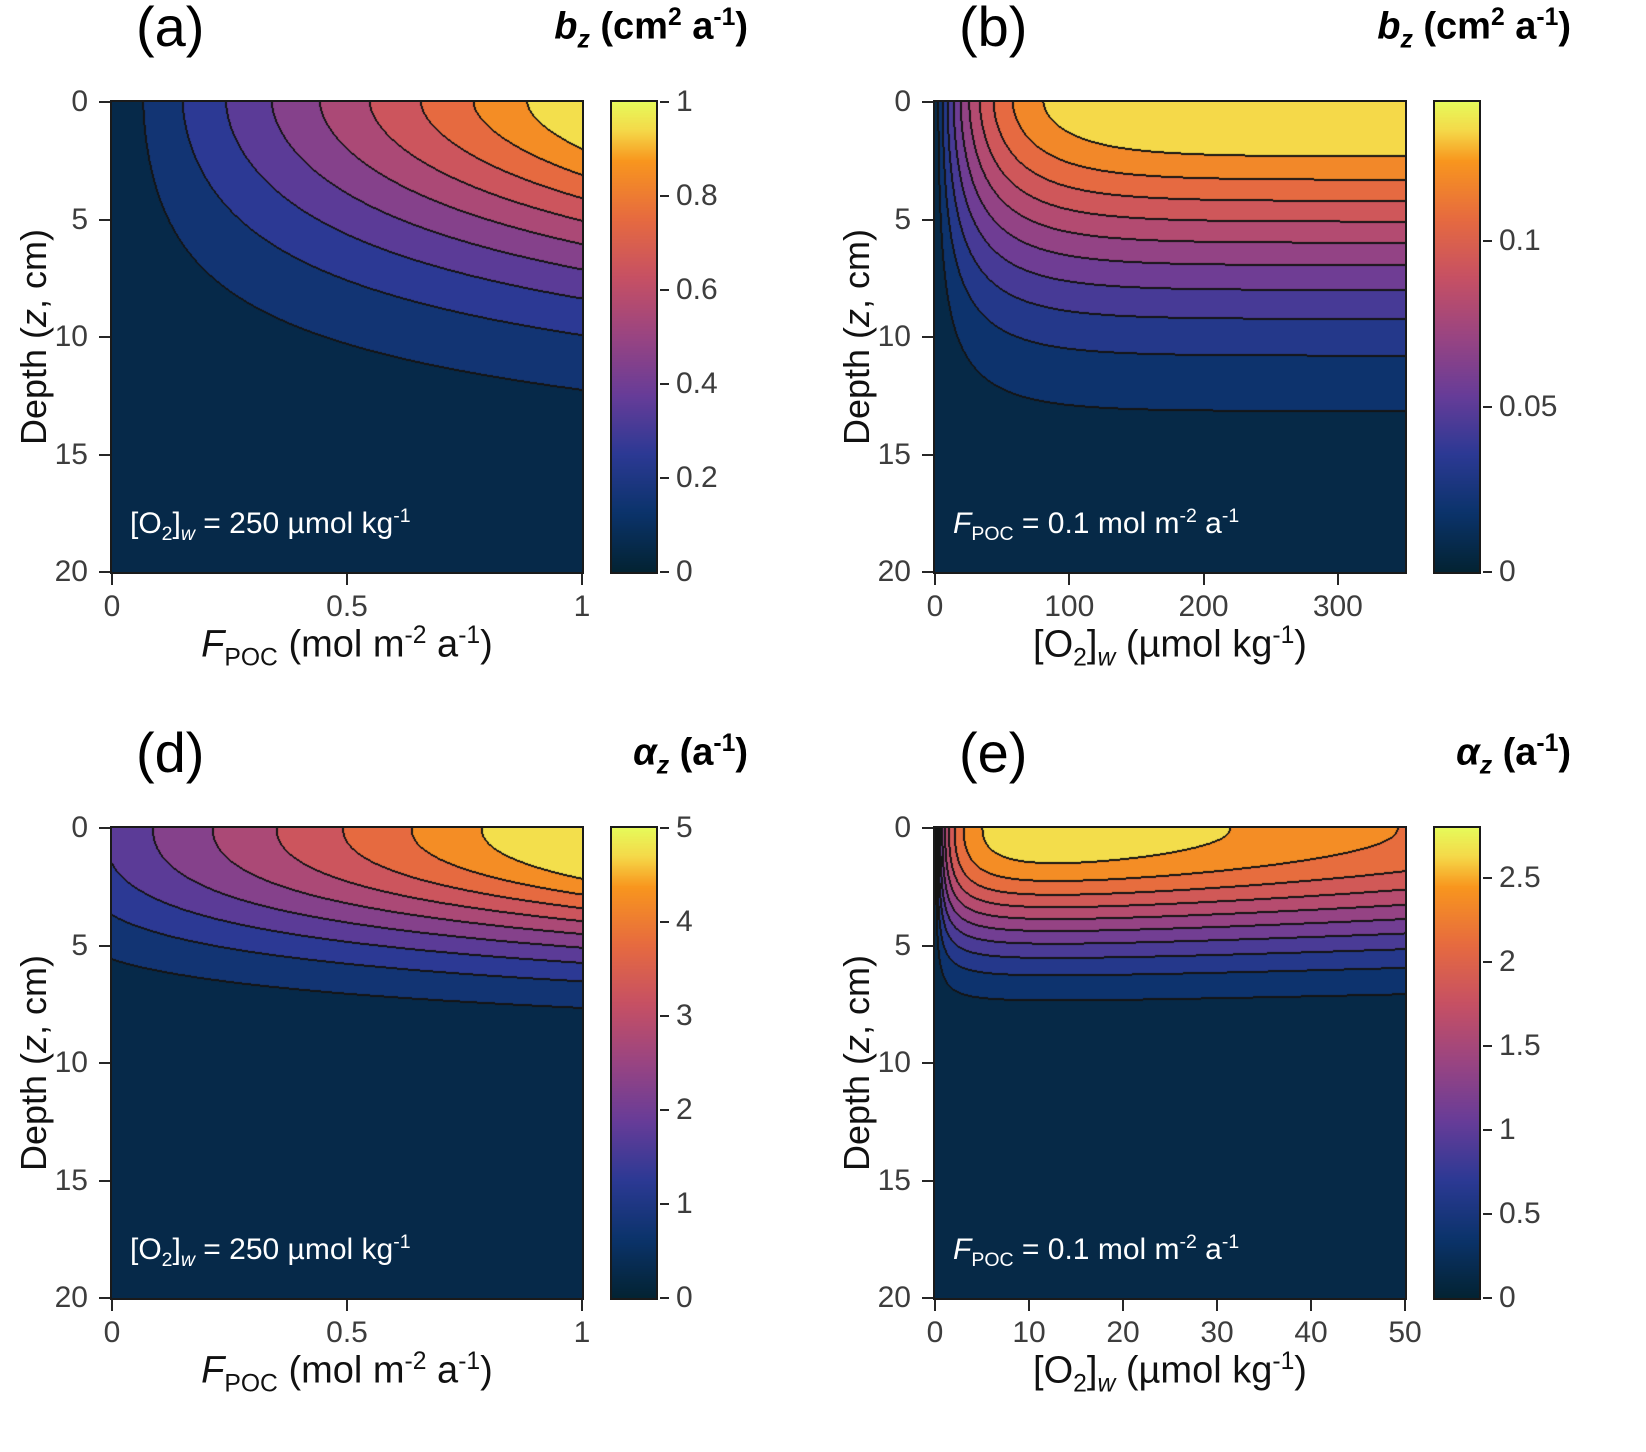 The image size is (1646, 1452). What do you see at coordinates (878, 1062) in the screenshot?
I see `y-axis-ticks-e: 0 5 10 15 20` at bounding box center [878, 1062].